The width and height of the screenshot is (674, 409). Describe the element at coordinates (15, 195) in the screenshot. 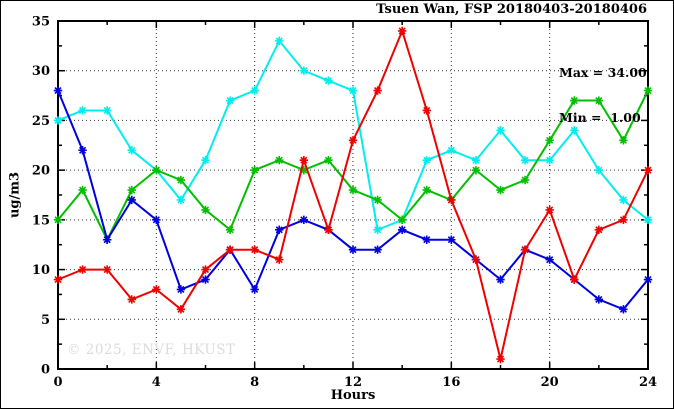

I see `y-axis-label: ug/m3` at that location.